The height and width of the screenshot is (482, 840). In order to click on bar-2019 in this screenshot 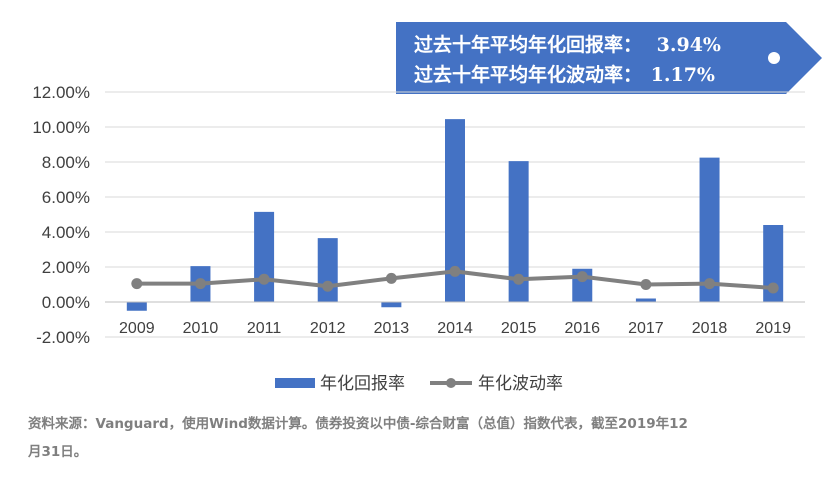, I will do `click(773, 263)`.